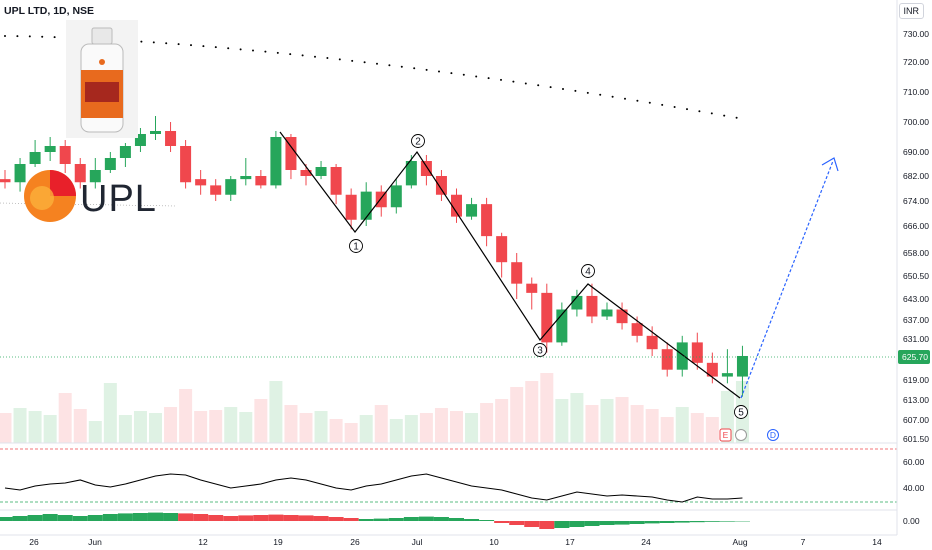 This screenshot has width=932, height=550. What do you see at coordinates (34, 542) in the screenshot?
I see `time-tick-0: 26` at bounding box center [34, 542].